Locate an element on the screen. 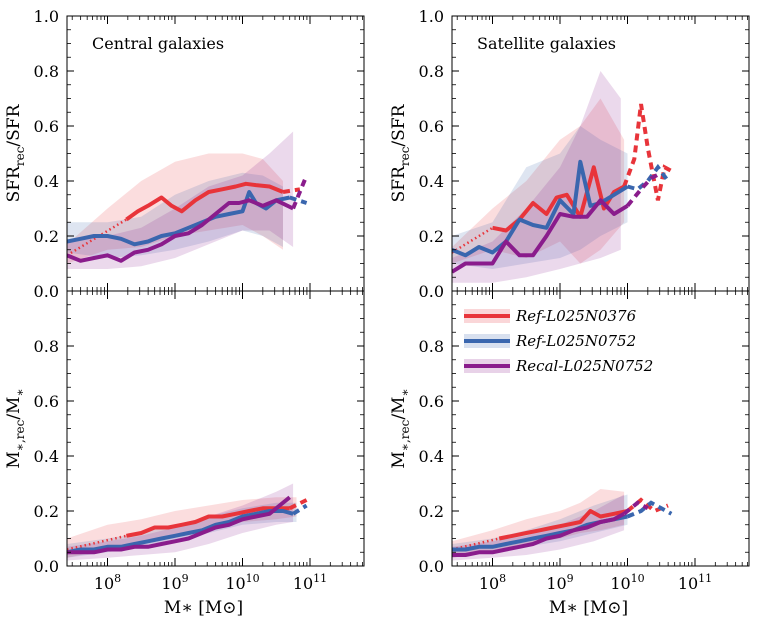 The width and height of the screenshot is (758, 624). legend-item-recal752: Recal-L025N0752 is located at coordinates (558, 366).